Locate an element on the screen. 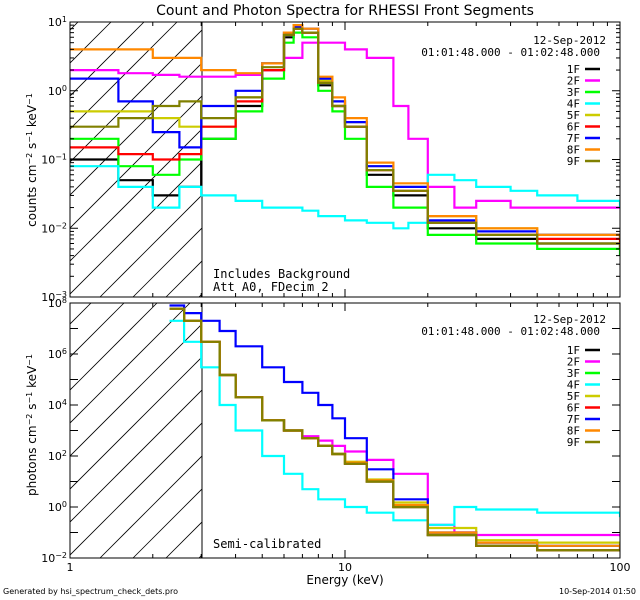  y-tick-label: 10⁻³ is located at coordinates (54, 297).